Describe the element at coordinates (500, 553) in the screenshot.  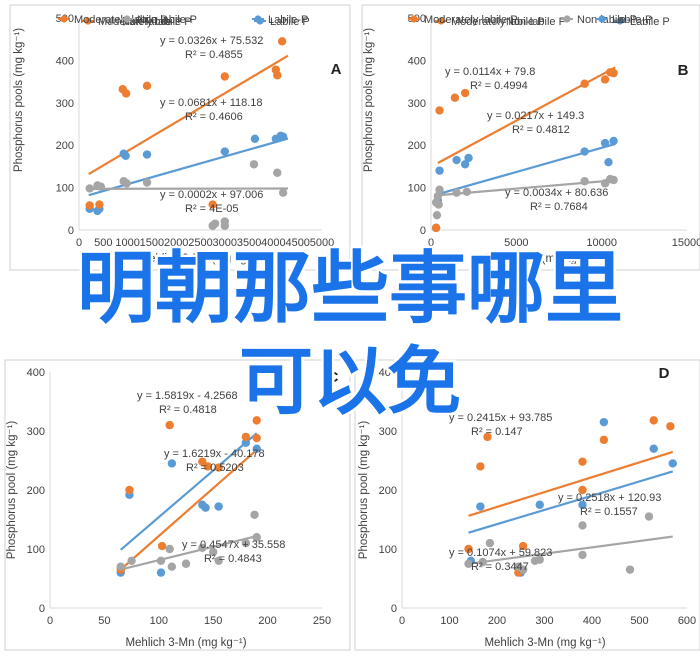
I see `fit-equation: y = 0.1074x + 59.823` at that location.